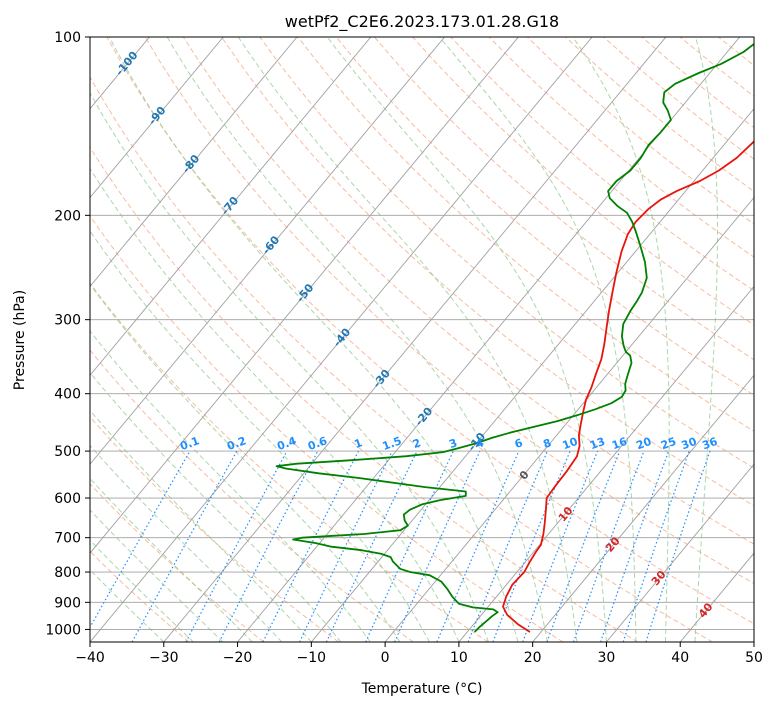 The width and height of the screenshot is (775, 708). I want to click on mixing-ratio-label: 8, so click(547, 443).